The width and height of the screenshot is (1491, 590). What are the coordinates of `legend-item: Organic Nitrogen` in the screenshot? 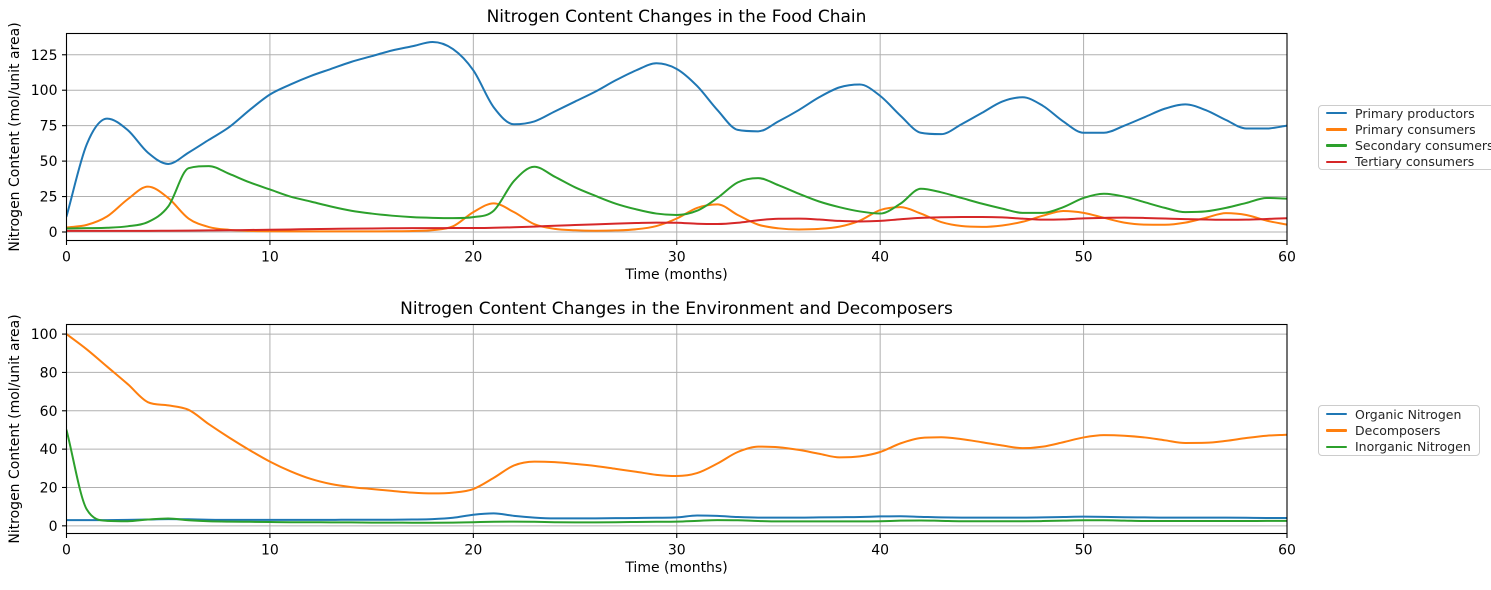 It's located at (1398, 414).